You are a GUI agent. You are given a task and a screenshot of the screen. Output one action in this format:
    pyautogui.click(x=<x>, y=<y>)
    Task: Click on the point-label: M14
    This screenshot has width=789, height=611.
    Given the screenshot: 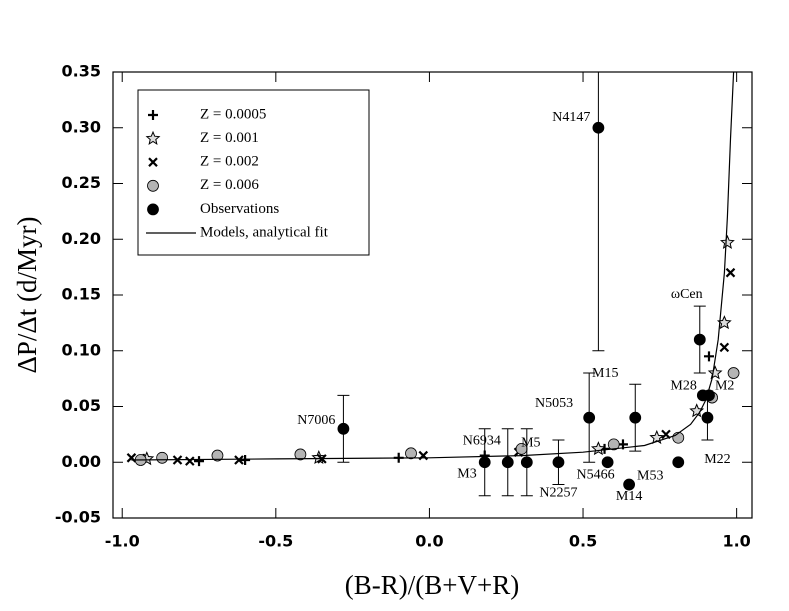 What is the action you would take?
    pyautogui.click(x=629, y=496)
    